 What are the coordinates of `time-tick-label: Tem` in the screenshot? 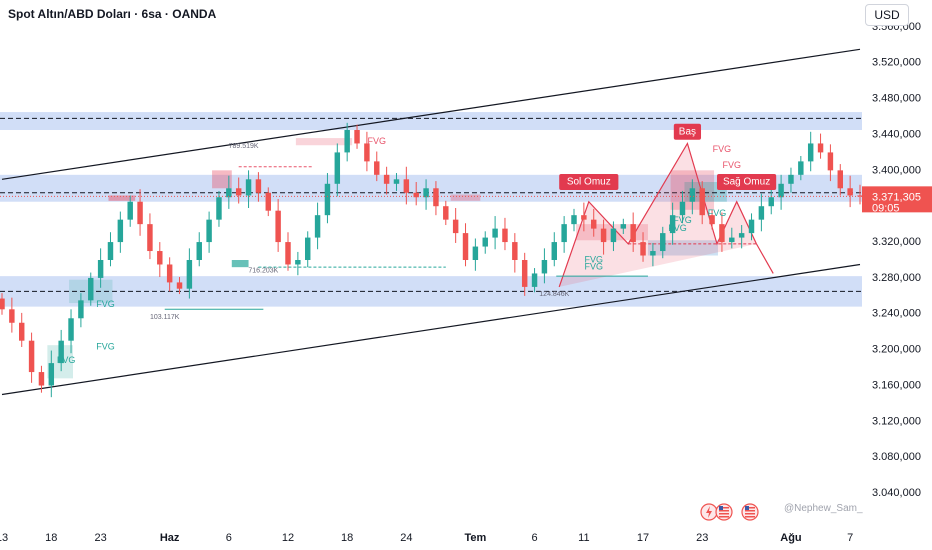 It's located at (475, 538).